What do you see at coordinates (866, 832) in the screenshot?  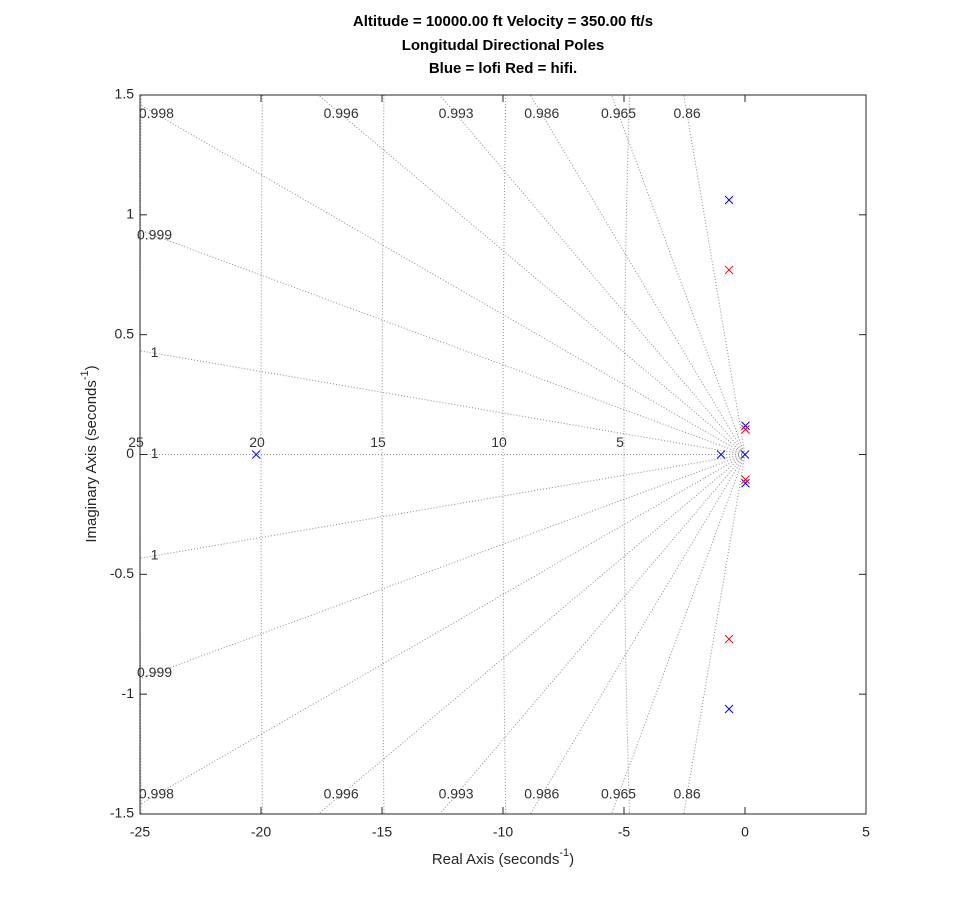 I see `x-tick-label: 5` at bounding box center [866, 832].